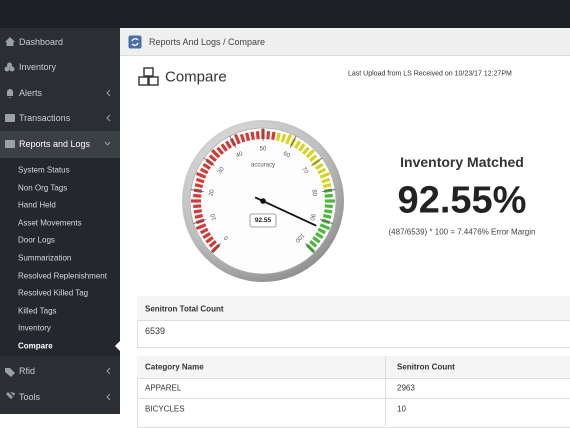 The width and height of the screenshot is (570, 428). Describe the element at coordinates (299, 238) in the screenshot. I see `gauge-tick-label: 100` at that location.